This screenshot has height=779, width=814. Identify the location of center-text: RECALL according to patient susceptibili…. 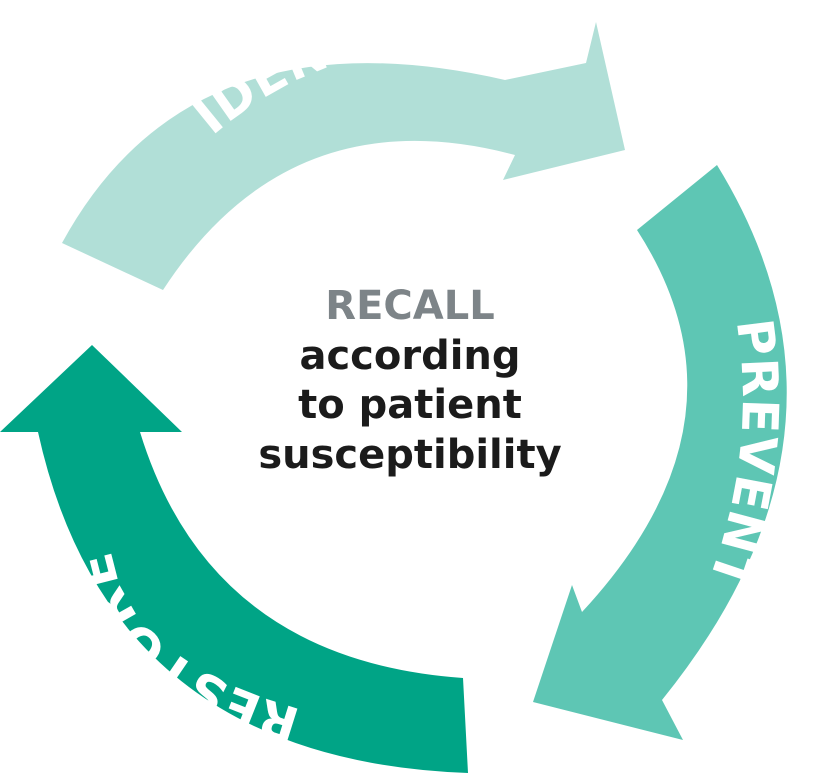
(410, 381).